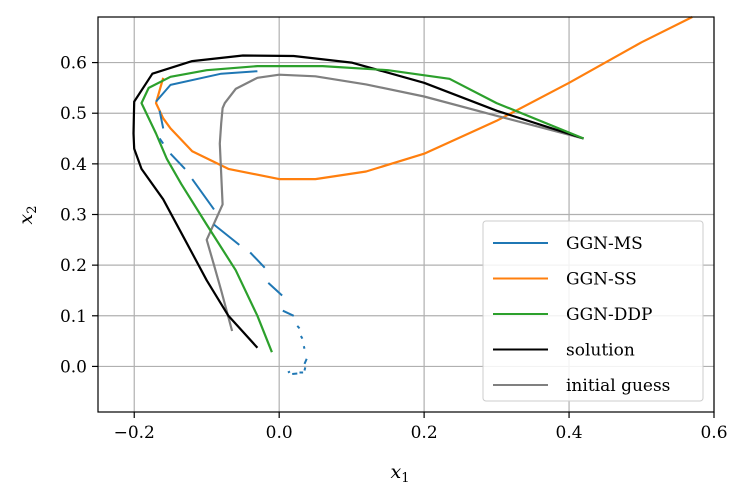  Describe the element at coordinates (279, 433) in the screenshot. I see `x-tick-label: 0.0` at that location.